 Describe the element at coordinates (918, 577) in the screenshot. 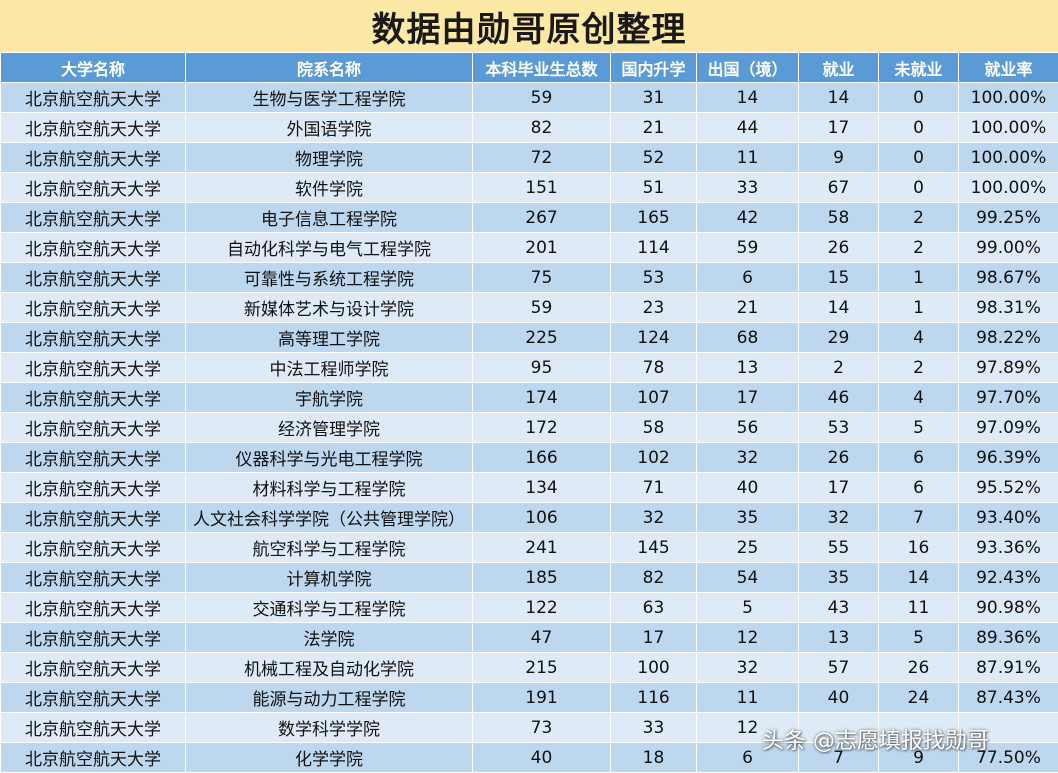

I see `unemployed-cell: 14` at that location.